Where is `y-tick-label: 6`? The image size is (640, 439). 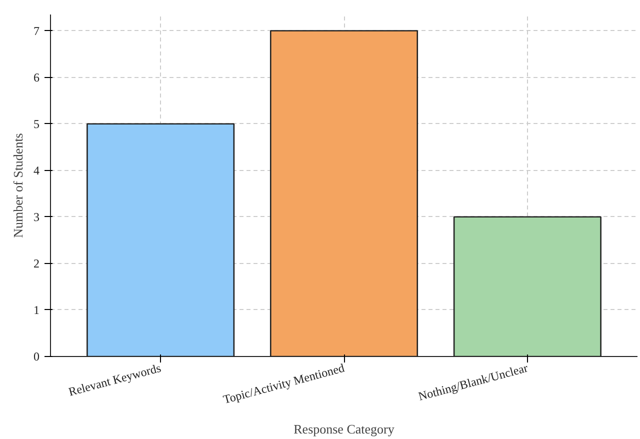 y-tick-label: 6 is located at coordinates (37, 77).